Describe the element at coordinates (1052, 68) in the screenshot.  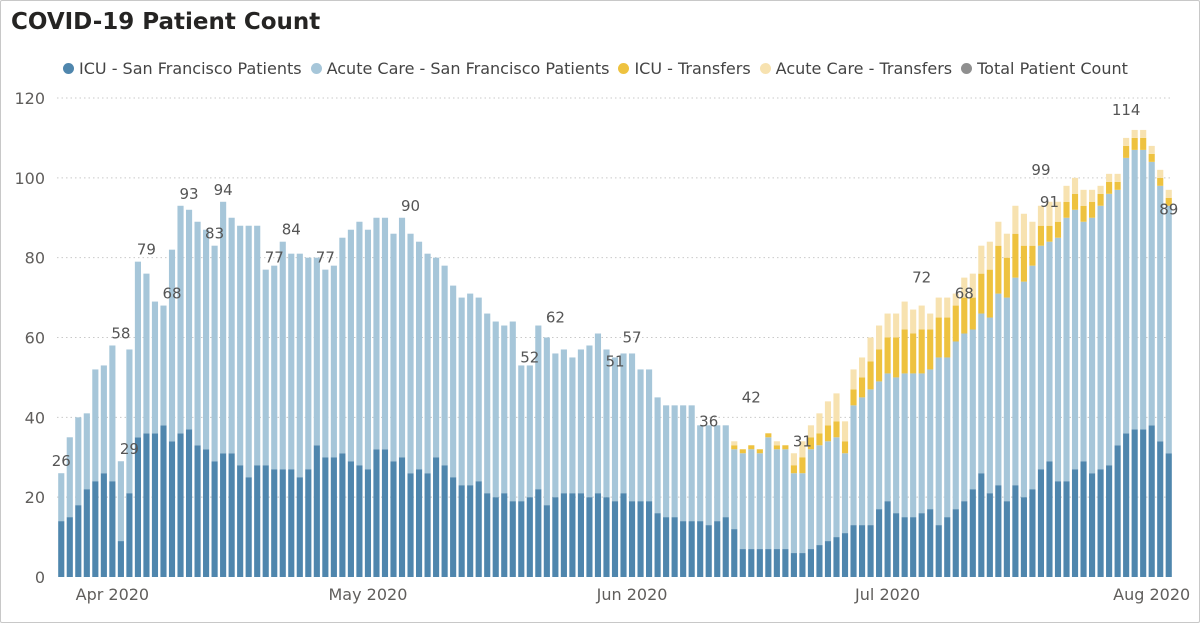
I see `legend-label: Total Patient Count` at that location.